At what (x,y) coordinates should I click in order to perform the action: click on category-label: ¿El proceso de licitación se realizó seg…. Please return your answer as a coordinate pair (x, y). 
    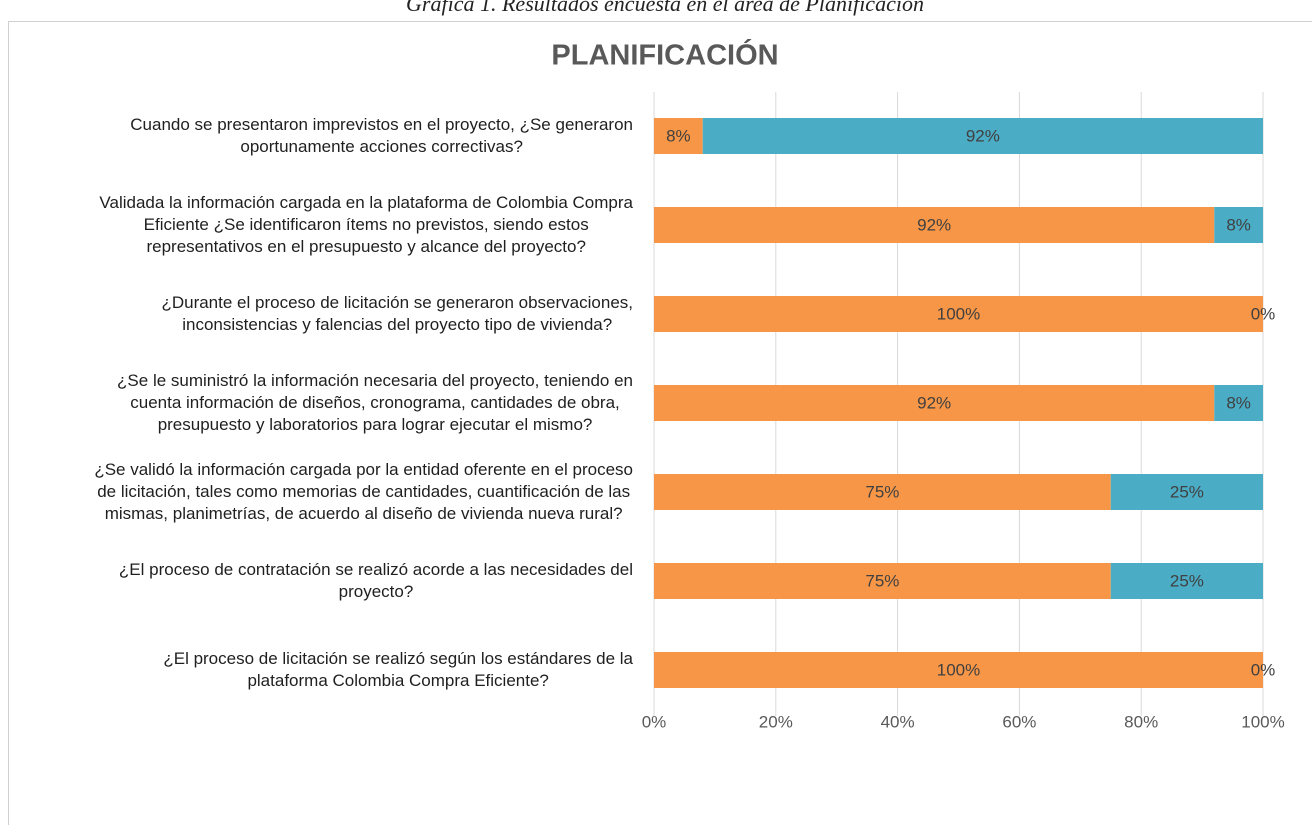
    Looking at the image, I should click on (398, 669).